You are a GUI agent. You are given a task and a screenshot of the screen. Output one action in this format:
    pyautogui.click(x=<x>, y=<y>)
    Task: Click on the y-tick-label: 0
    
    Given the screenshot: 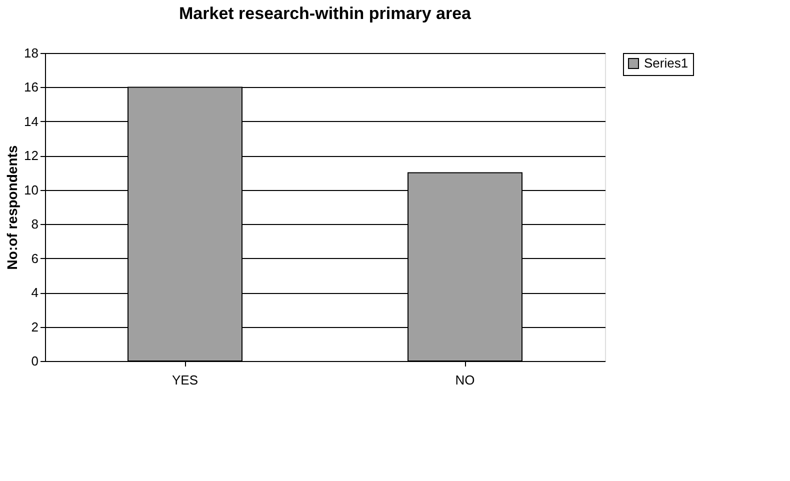 What is the action you would take?
    pyautogui.click(x=34, y=361)
    